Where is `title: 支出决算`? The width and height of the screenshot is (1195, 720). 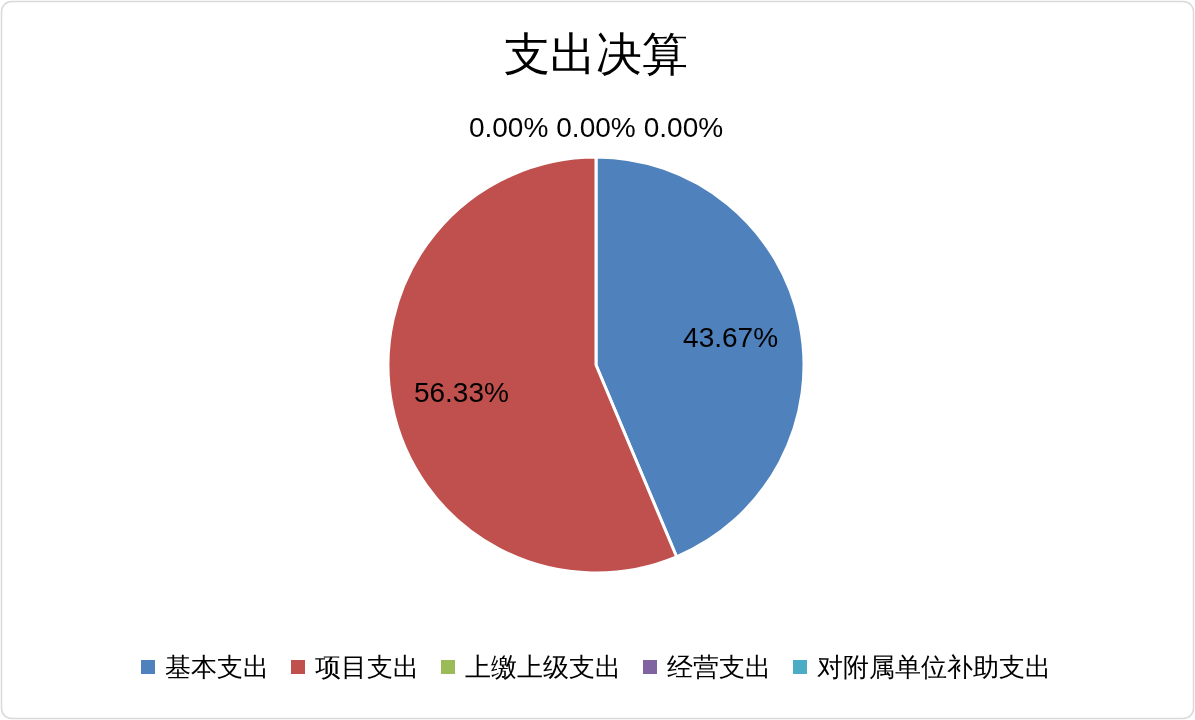 title: 支出决算 is located at coordinates (596, 54).